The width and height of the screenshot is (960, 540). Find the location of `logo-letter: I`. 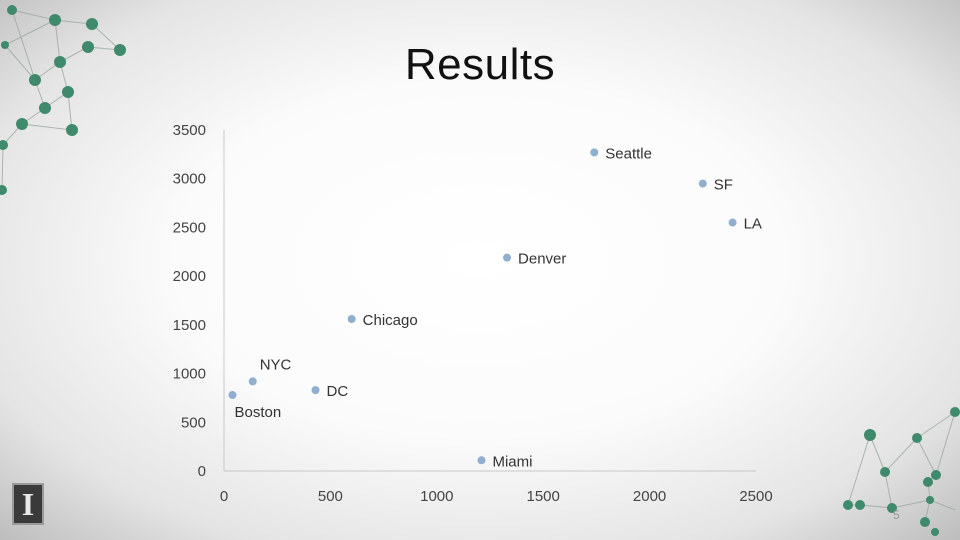

logo-letter: I is located at coordinates (28, 504).